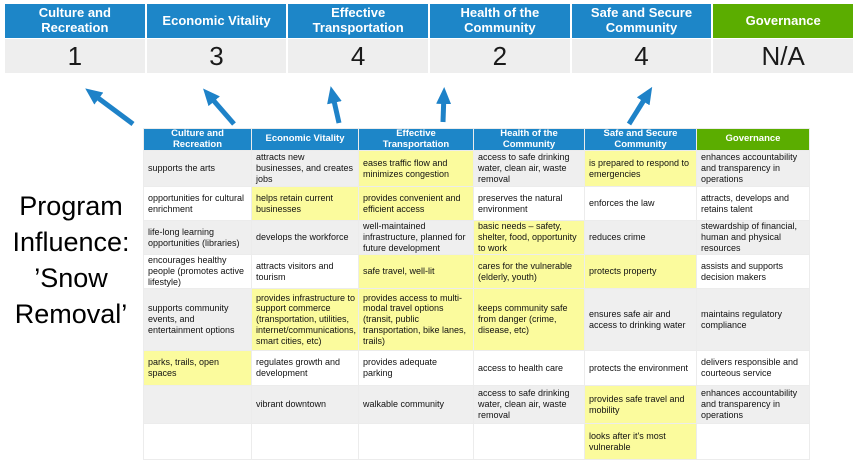 The width and height of the screenshot is (859, 465). Describe the element at coordinates (197, 139) in the screenshot. I see `matrix-col-header-culture-and-recreation: Culture and Recreation` at that location.